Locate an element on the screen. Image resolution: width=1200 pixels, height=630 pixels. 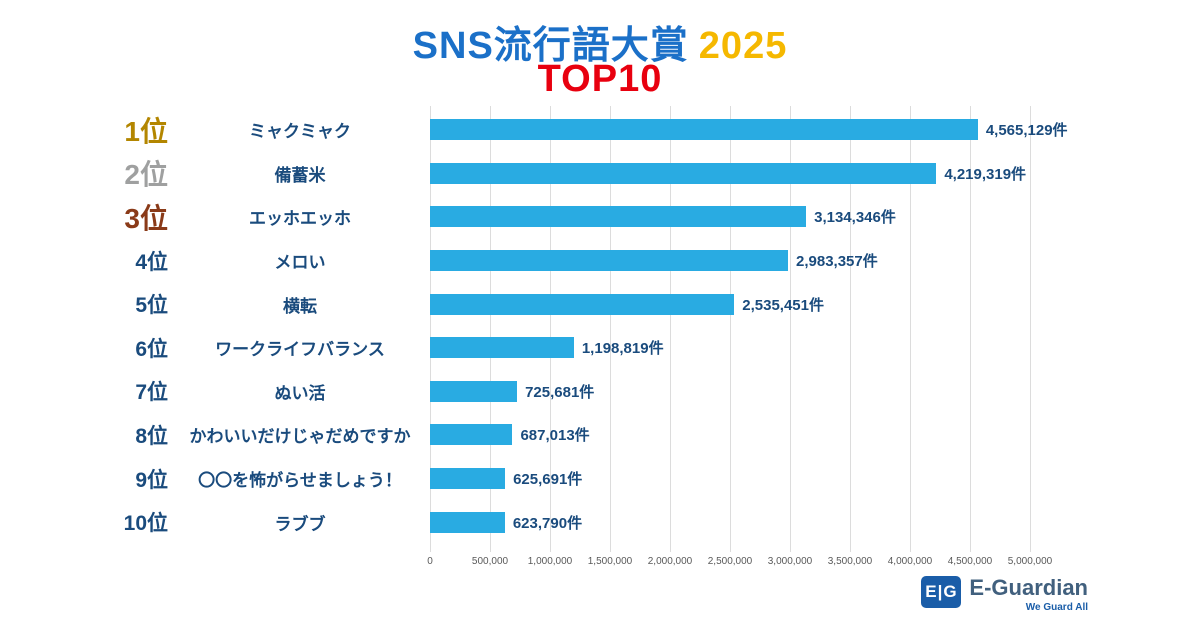
title-main: SNS流行語大賞 is located at coordinates (550, 46).